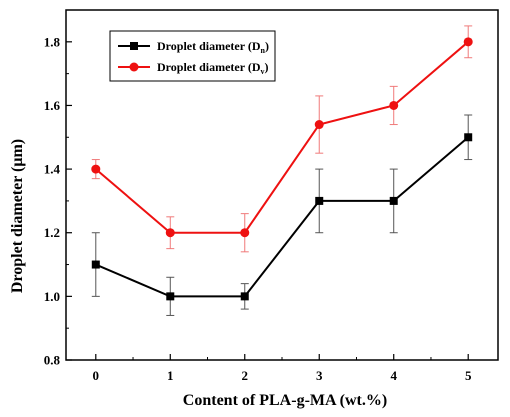 The image size is (510, 417). I want to click on y-tick-label: 1.6, so click(52, 105).